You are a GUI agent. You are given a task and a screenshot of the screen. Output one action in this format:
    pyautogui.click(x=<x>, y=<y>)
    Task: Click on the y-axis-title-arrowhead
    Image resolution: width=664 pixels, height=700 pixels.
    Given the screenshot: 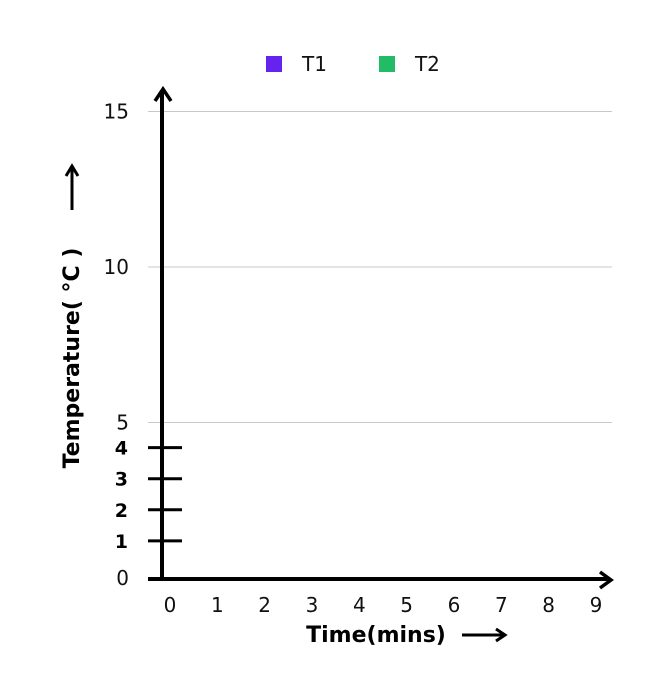 What is the action you would take?
    pyautogui.click(x=72, y=170)
    